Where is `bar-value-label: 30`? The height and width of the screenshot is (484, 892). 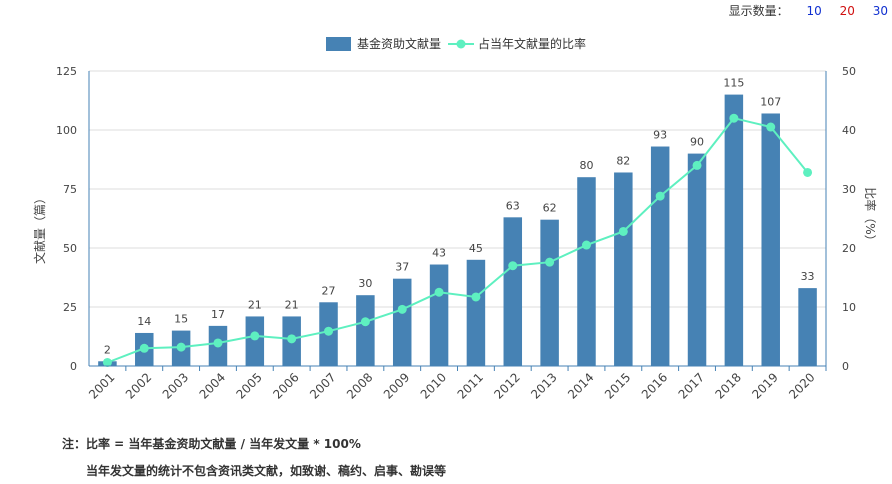 bar-value-label: 30 is located at coordinates (365, 283).